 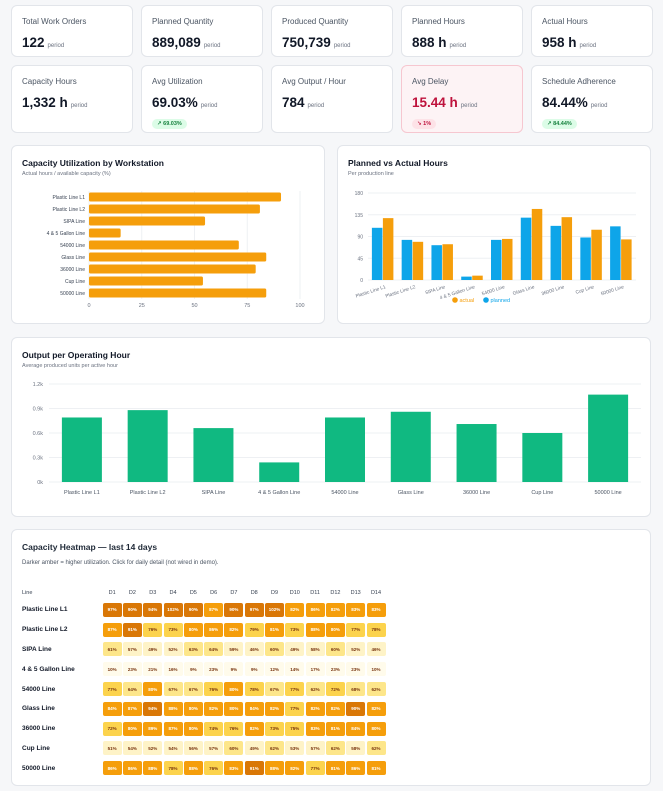 I want to click on heatmap-cell: 17%, so click(x=315, y=669).